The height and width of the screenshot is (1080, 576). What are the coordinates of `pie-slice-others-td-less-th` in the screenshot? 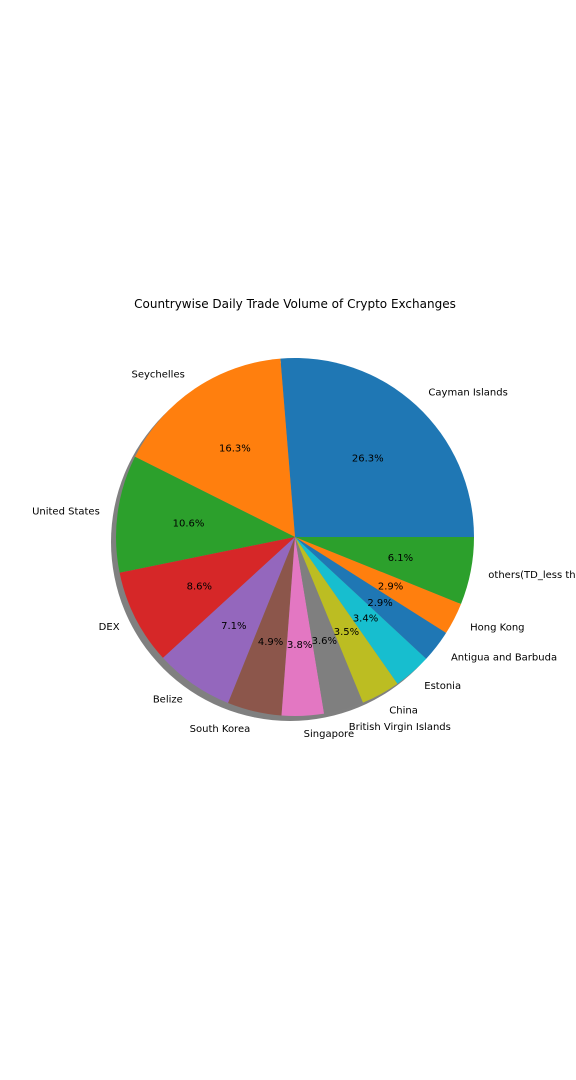 It's located at (384, 570).